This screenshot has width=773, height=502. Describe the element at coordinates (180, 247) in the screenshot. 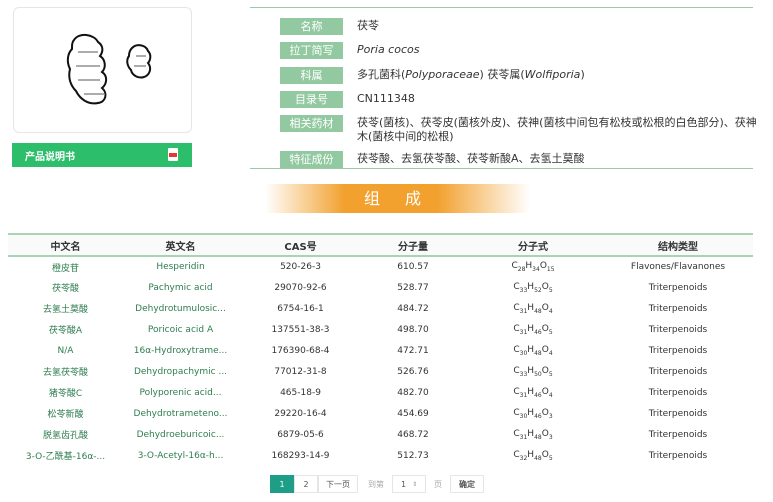

I see `column-header: 英文名` at that location.